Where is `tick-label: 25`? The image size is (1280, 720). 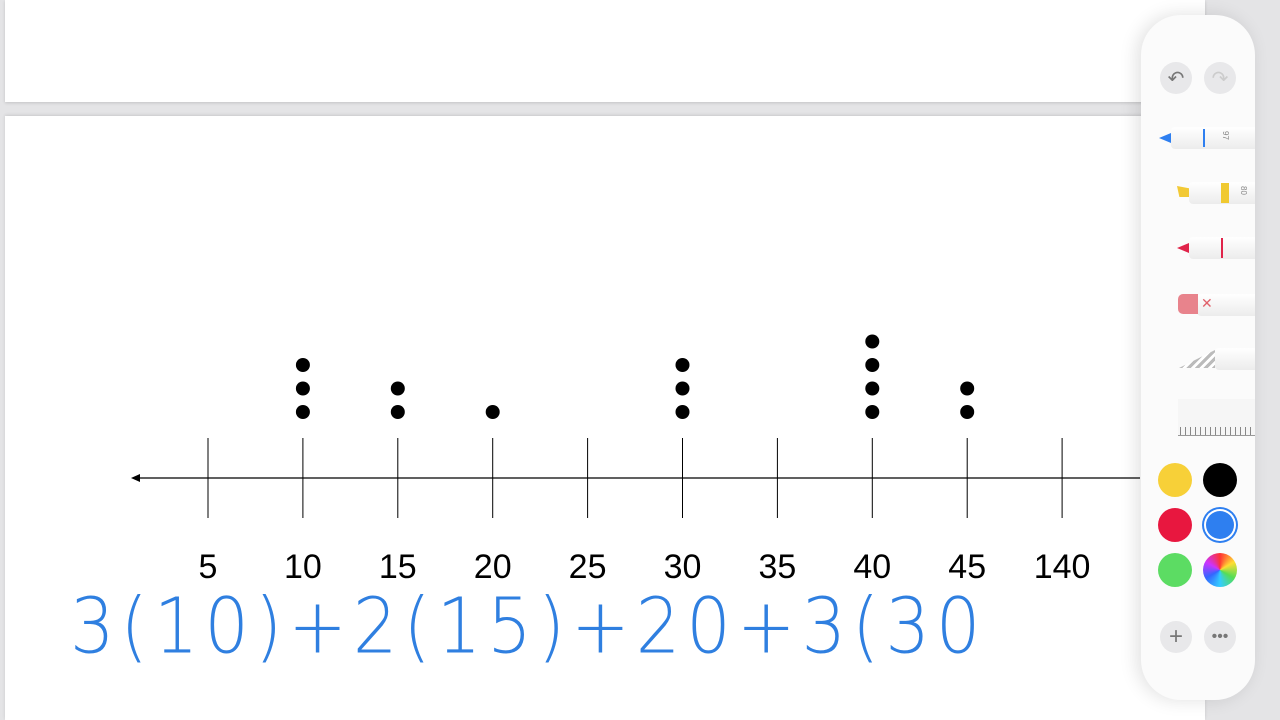
tick-label: 25 is located at coordinates (588, 567).